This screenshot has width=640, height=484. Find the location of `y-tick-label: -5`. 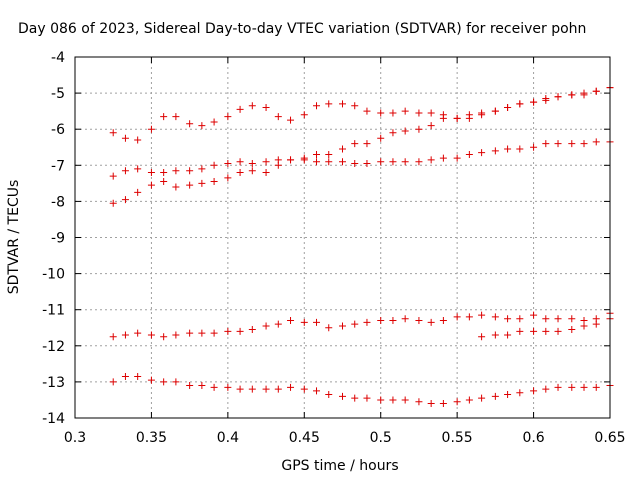

y-tick-label: -5 is located at coordinates (58, 94).